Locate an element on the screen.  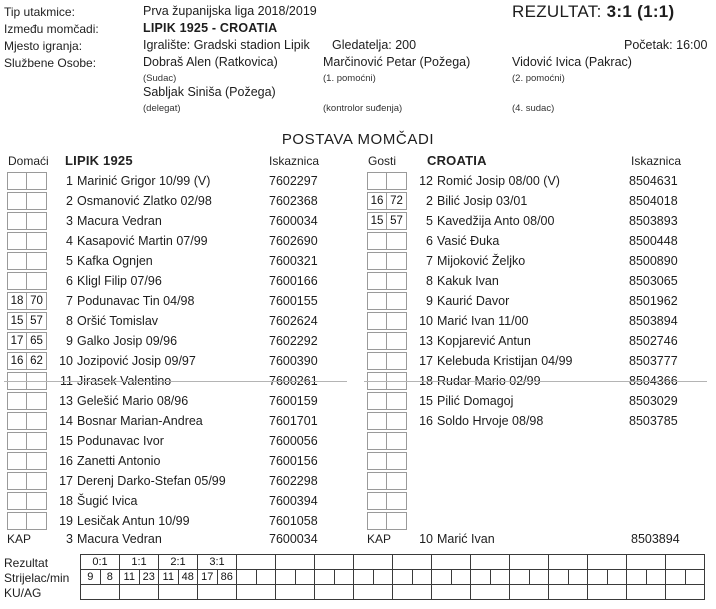
player-row: 13 Gelešić Mario 08/96 7600159 is located at coordinates (177, 401).